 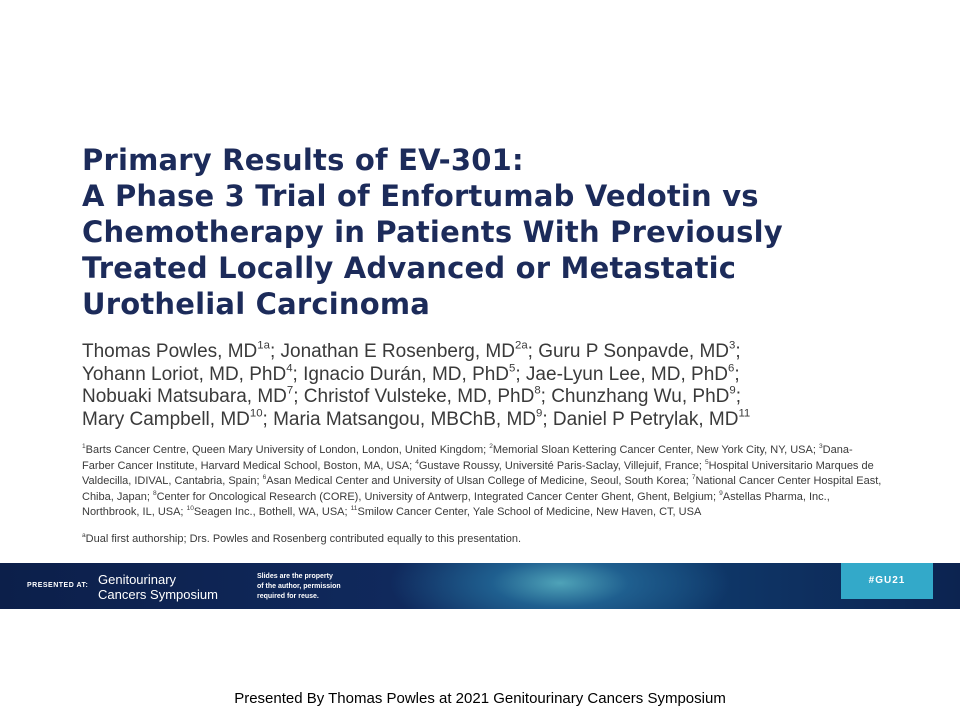 I want to click on title-line: A Phase 3 Trial of Enfortumab Vedotin vs, so click(x=420, y=196).